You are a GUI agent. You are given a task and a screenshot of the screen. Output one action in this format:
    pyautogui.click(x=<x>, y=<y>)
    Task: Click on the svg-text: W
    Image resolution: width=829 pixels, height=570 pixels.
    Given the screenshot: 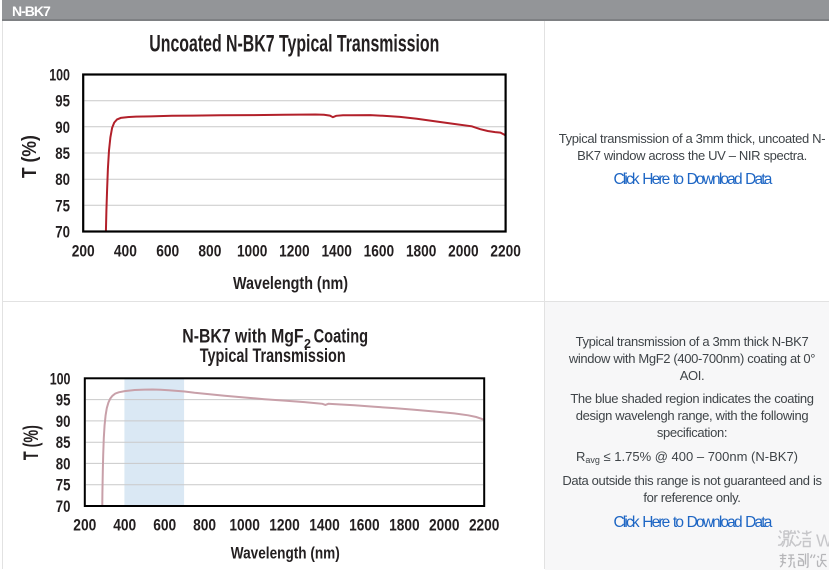 What is the action you would take?
    pyautogui.click(x=822, y=541)
    